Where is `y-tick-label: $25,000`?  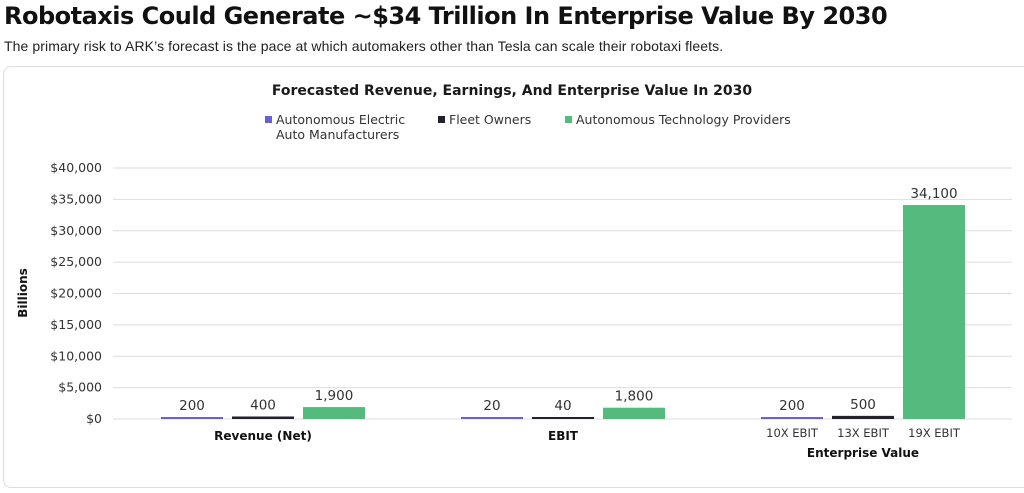 y-tick-label: $25,000 is located at coordinates (76, 261).